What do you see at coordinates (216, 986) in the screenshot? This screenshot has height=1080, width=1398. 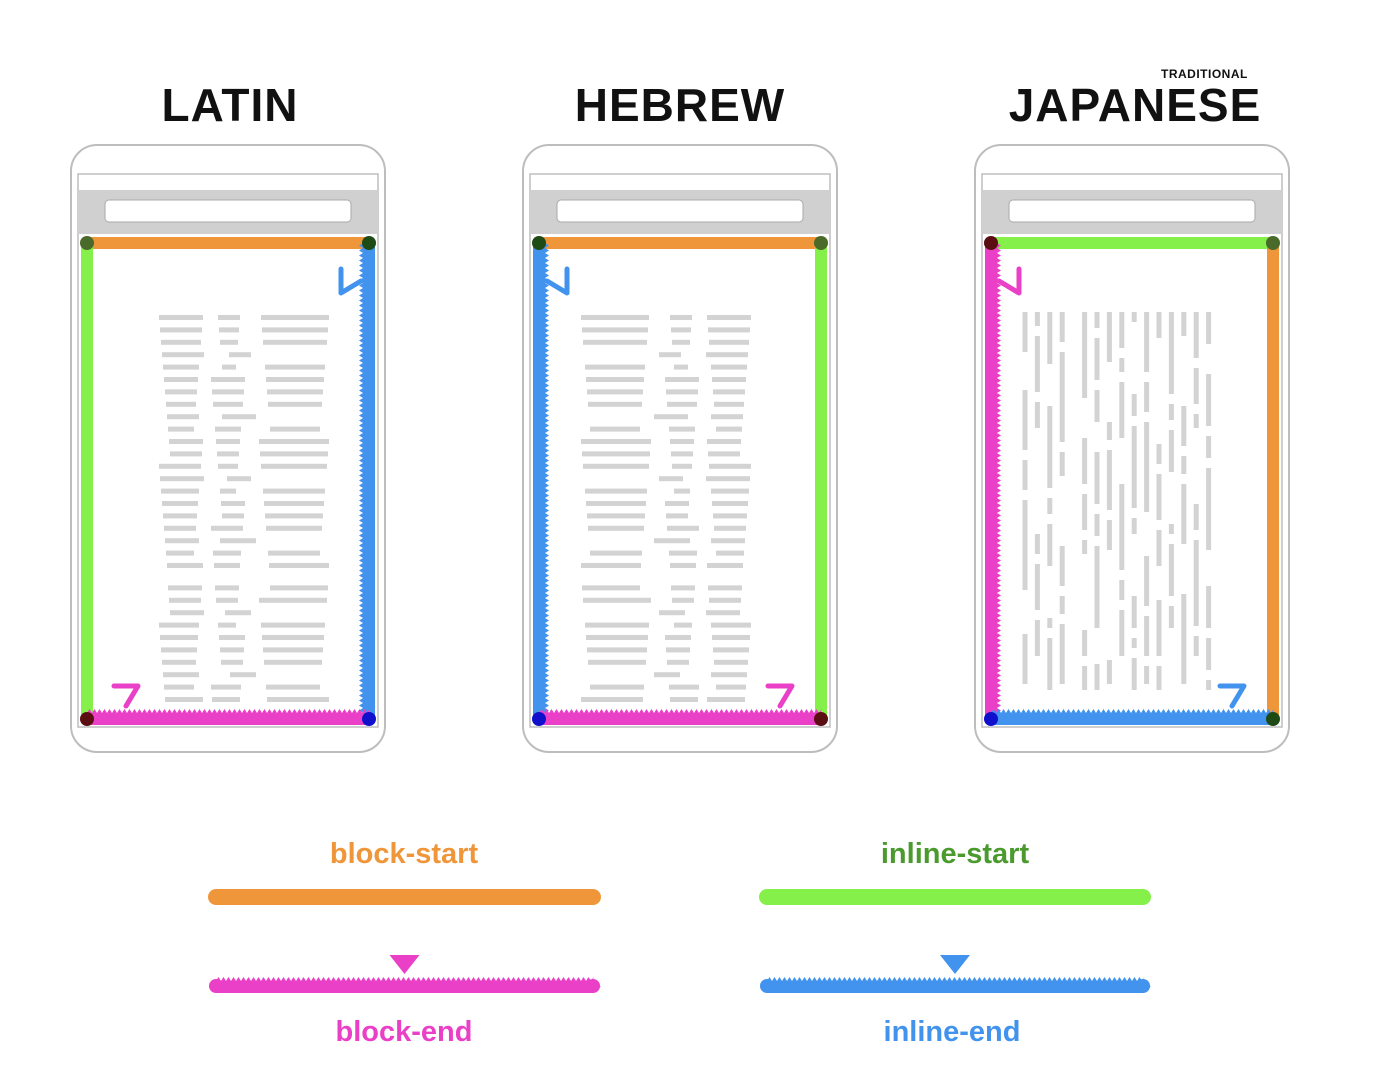 I see `block-end-bar-cap` at bounding box center [216, 986].